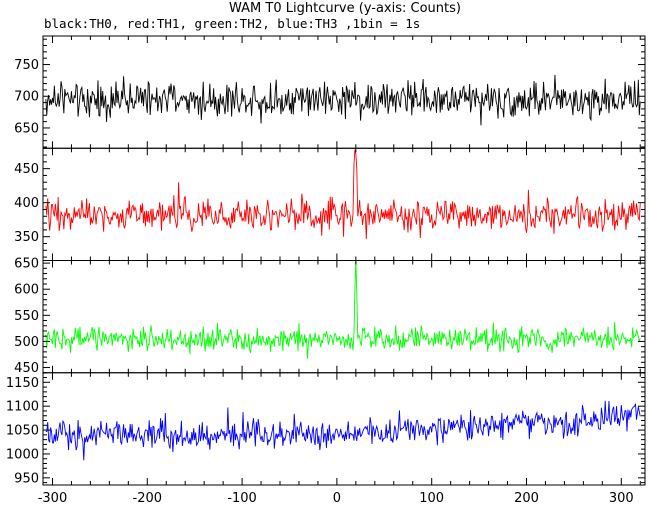  Describe the element at coordinates (26, 342) in the screenshot. I see `y-tick-label: 500` at that location.